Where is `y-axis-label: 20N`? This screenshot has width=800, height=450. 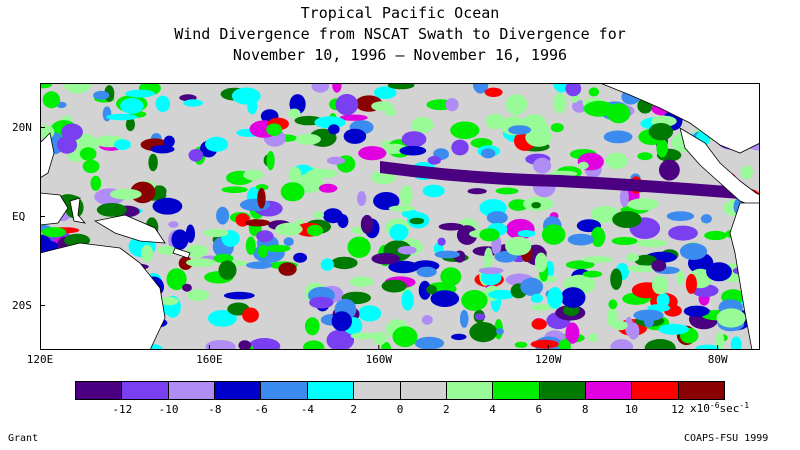
y-axis-label: 20N is located at coordinates (22, 127).